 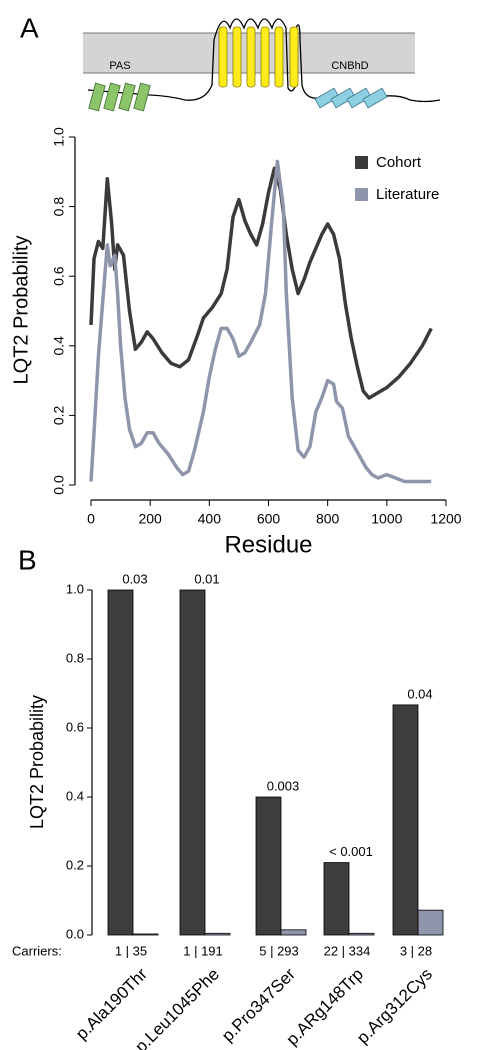 What do you see at coordinates (328, 519) in the screenshot?
I see `x-tick-label: 800` at bounding box center [328, 519].